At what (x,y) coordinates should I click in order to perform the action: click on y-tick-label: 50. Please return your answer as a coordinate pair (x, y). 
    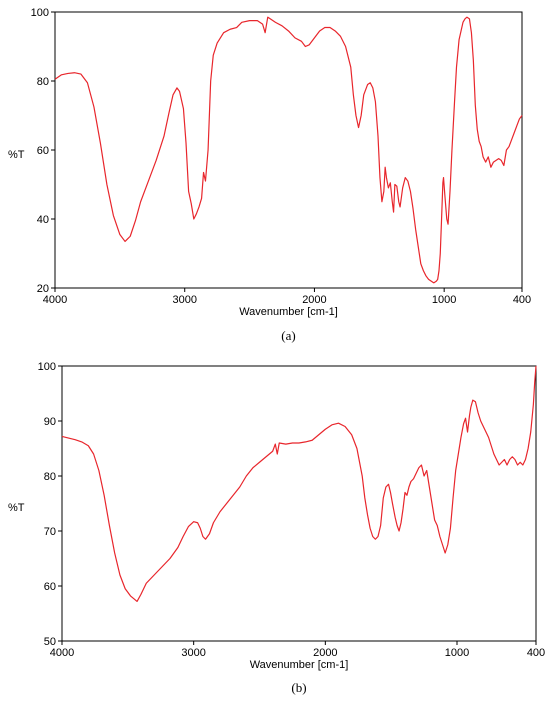
    Looking at the image, I should click on (50, 642).